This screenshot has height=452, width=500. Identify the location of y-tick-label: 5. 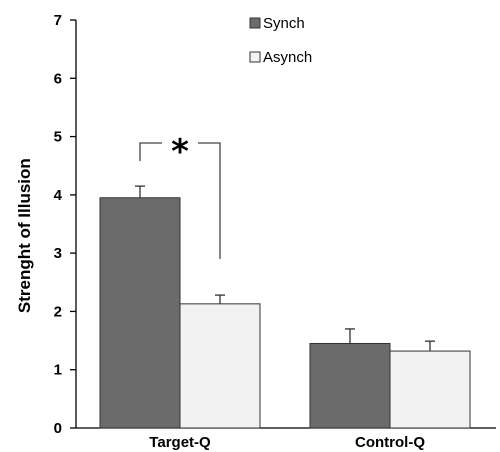
(58, 137).